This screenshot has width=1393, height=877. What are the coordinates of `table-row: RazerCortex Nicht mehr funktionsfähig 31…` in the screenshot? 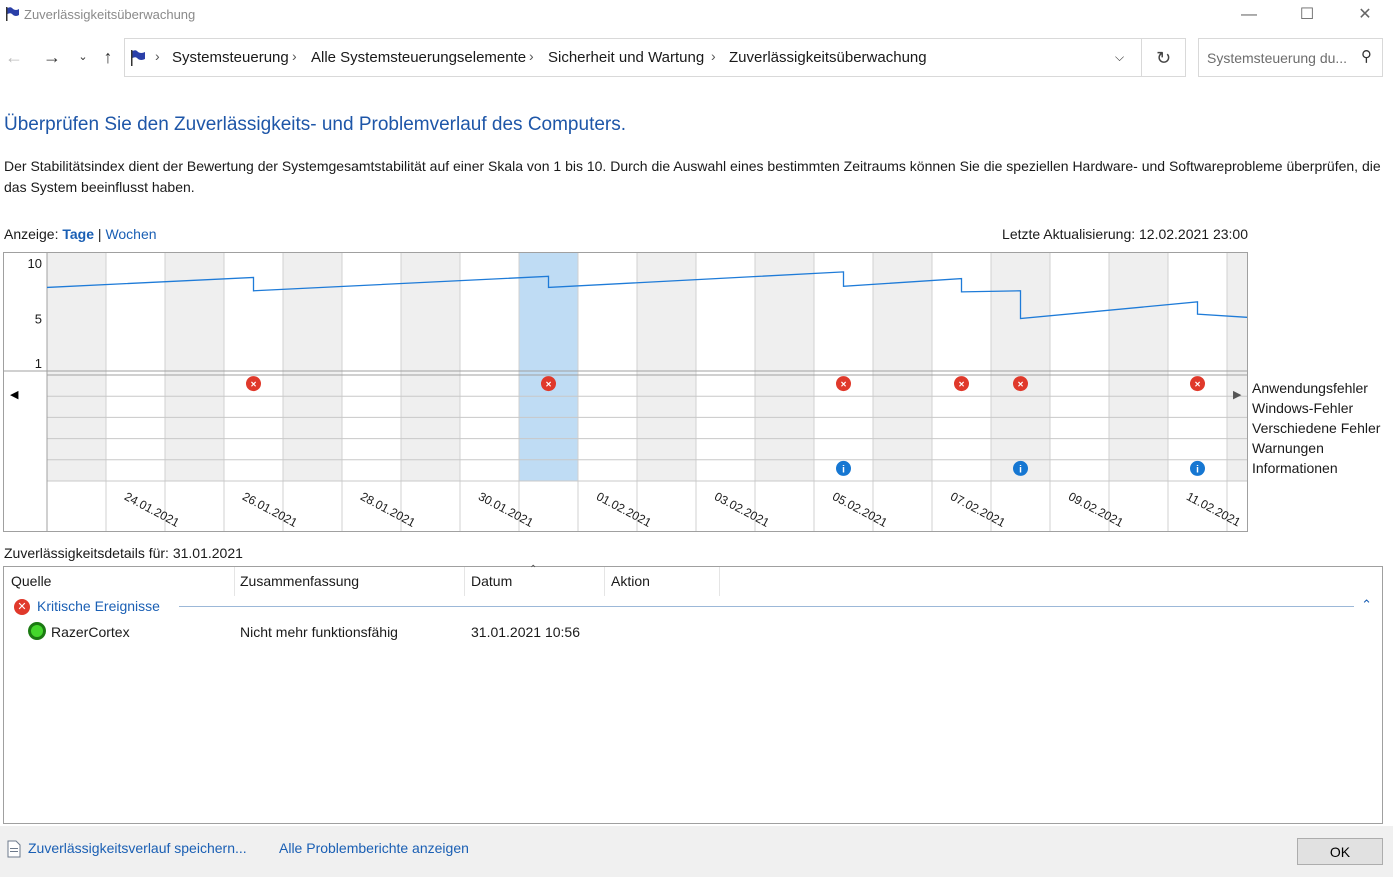 It's located at (693, 632).